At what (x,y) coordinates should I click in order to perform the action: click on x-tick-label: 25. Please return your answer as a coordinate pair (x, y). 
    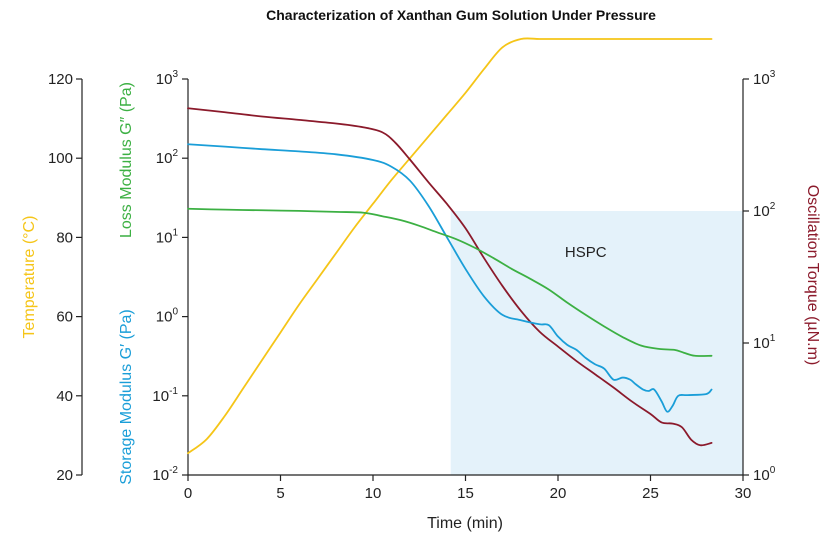
    Looking at the image, I should click on (650, 493).